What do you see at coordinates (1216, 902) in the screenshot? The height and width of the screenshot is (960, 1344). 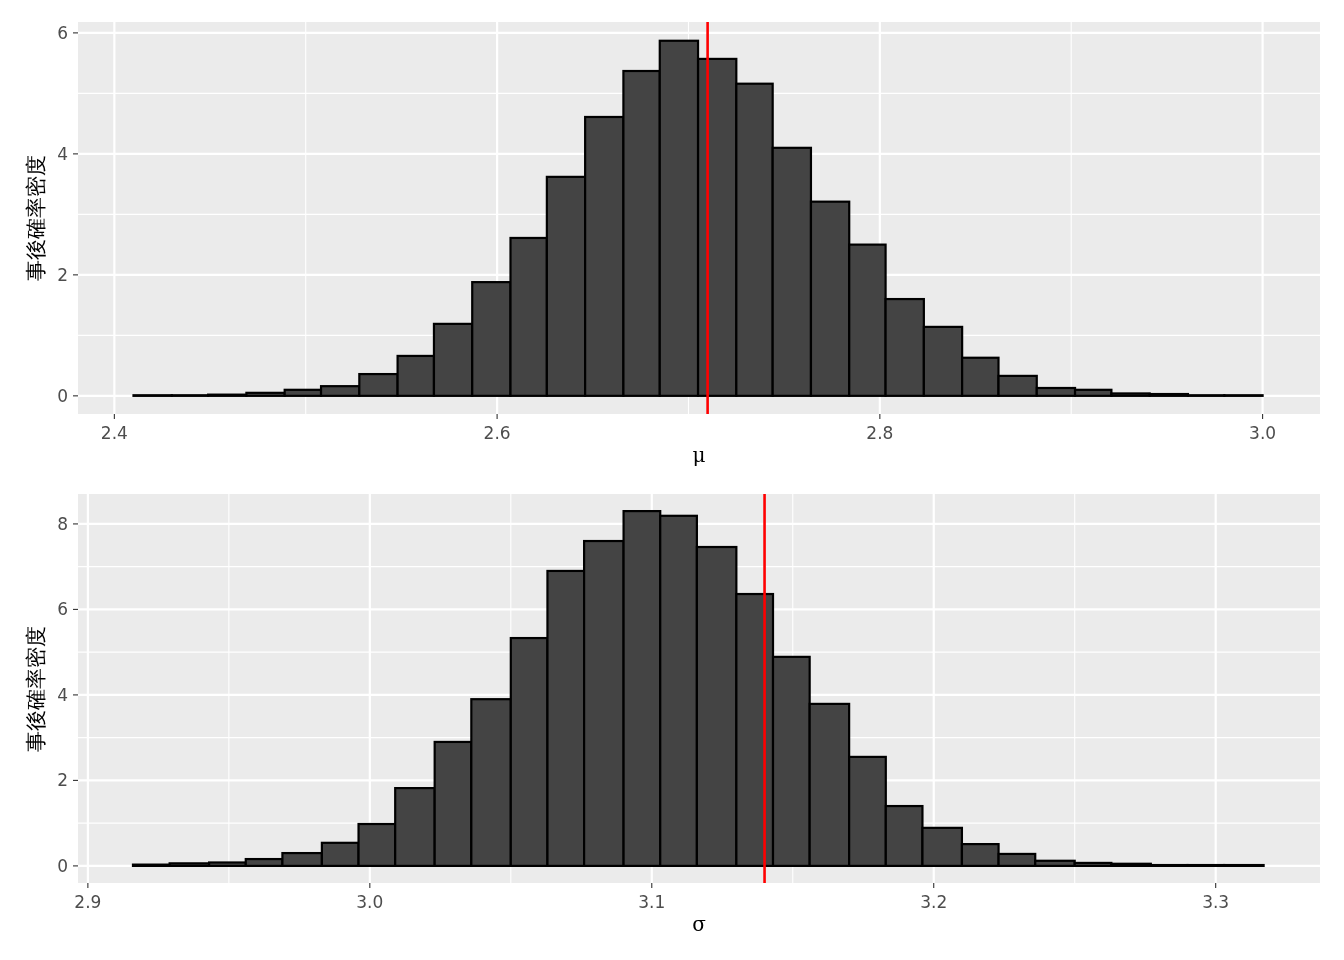 I see `x-tick-label: 3.3` at bounding box center [1216, 902].